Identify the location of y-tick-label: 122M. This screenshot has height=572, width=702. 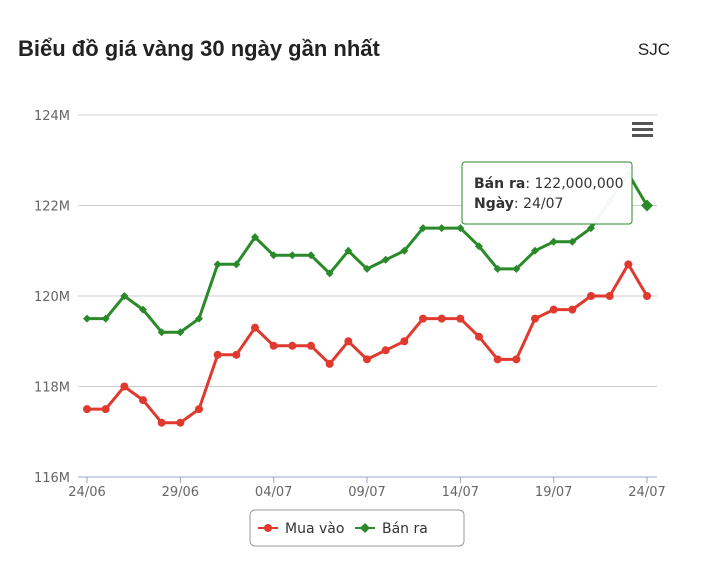
(52, 207).